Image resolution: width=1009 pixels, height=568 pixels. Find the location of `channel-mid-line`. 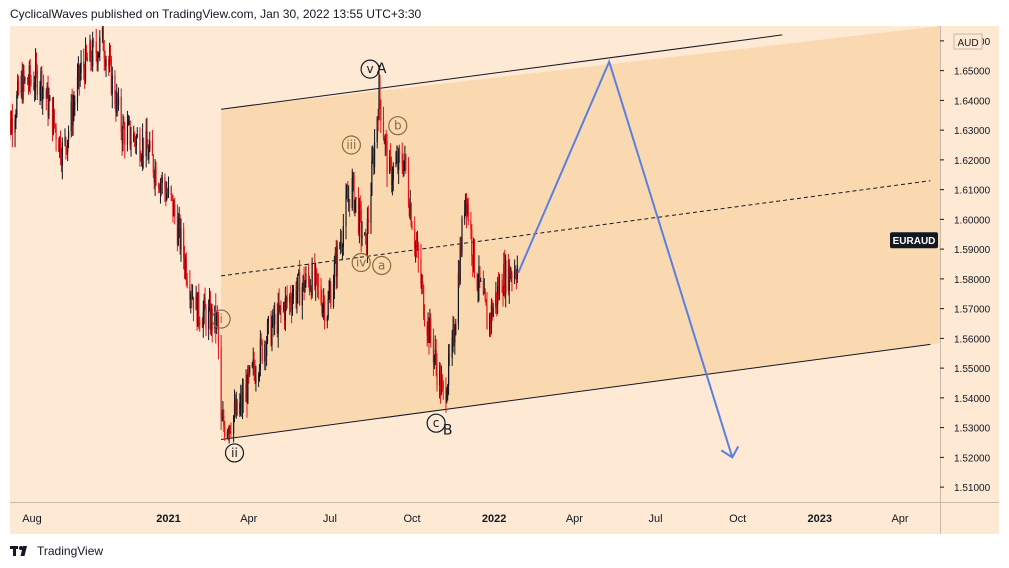

channel-mid-line is located at coordinates (576, 228).